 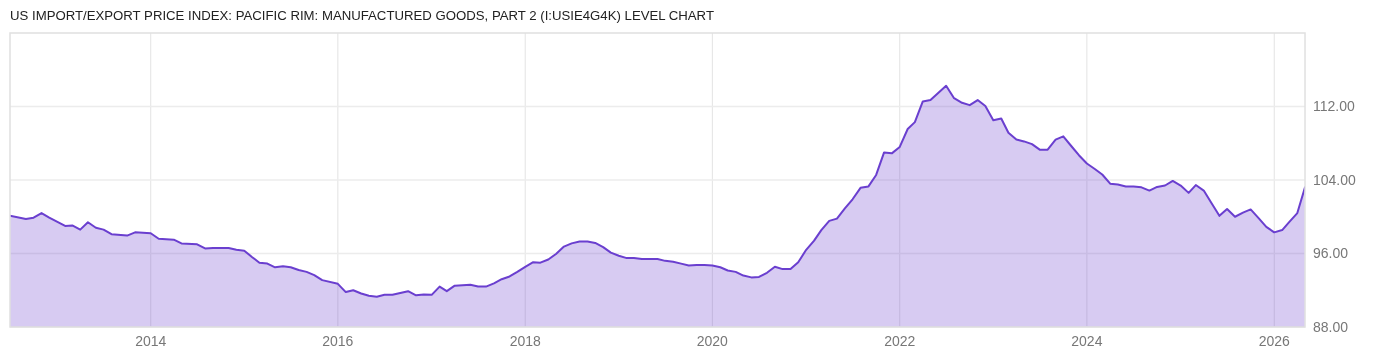 What do you see at coordinates (1087, 341) in the screenshot?
I see `x-tick-label: 2024` at bounding box center [1087, 341].